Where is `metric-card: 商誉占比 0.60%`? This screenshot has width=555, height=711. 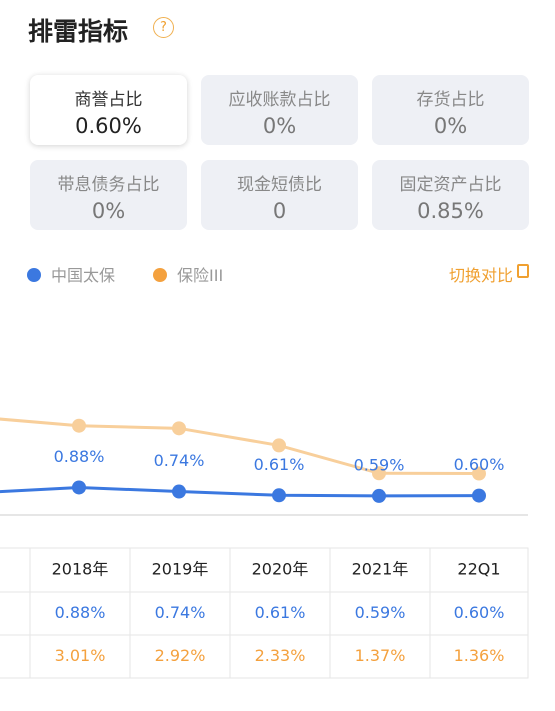 metric-card: 商誉占比 0.60% is located at coordinates (108, 110).